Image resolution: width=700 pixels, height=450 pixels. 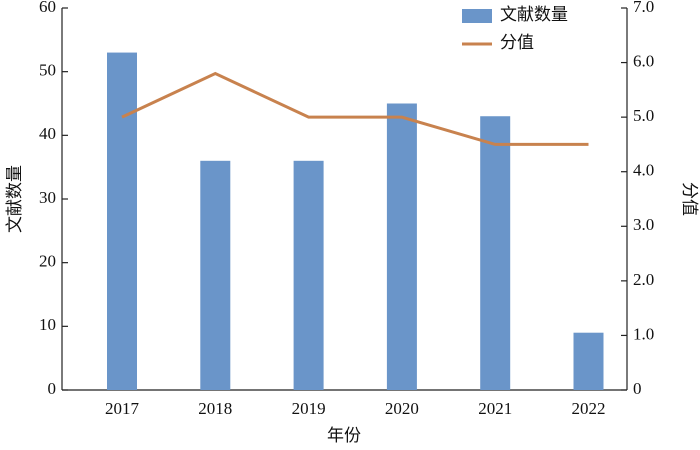 I want to click on y-tick-label: 10, so click(x=47, y=324).